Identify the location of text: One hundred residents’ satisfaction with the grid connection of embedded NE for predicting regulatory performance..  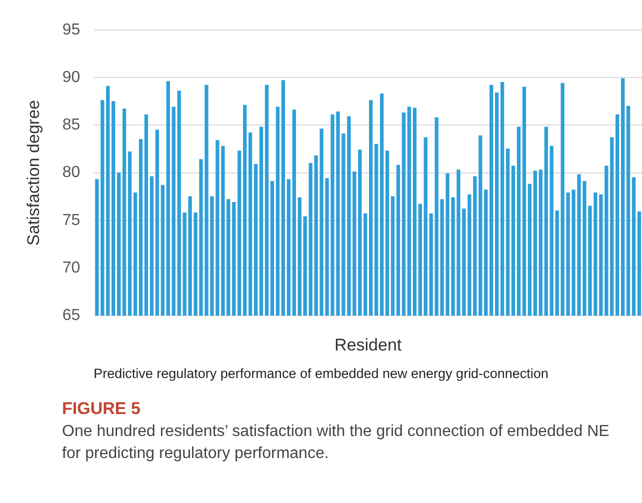
(336, 443).